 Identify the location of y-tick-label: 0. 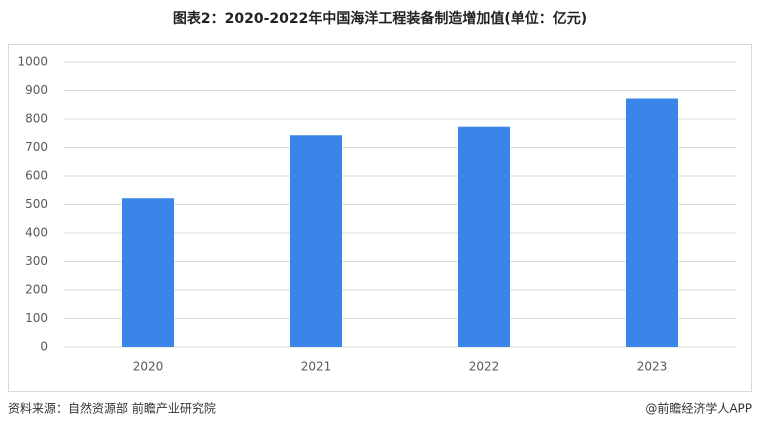
(44, 347).